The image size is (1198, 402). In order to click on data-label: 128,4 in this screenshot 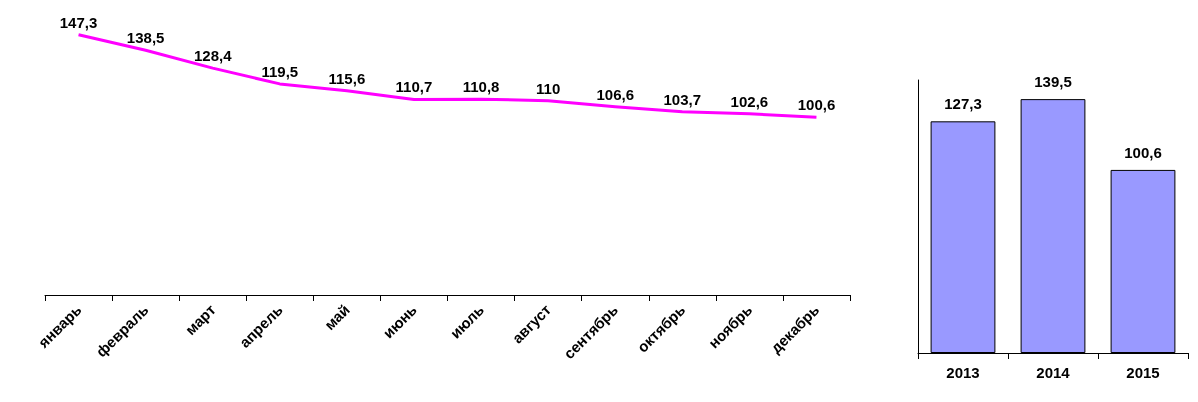, I will do `click(213, 56)`.